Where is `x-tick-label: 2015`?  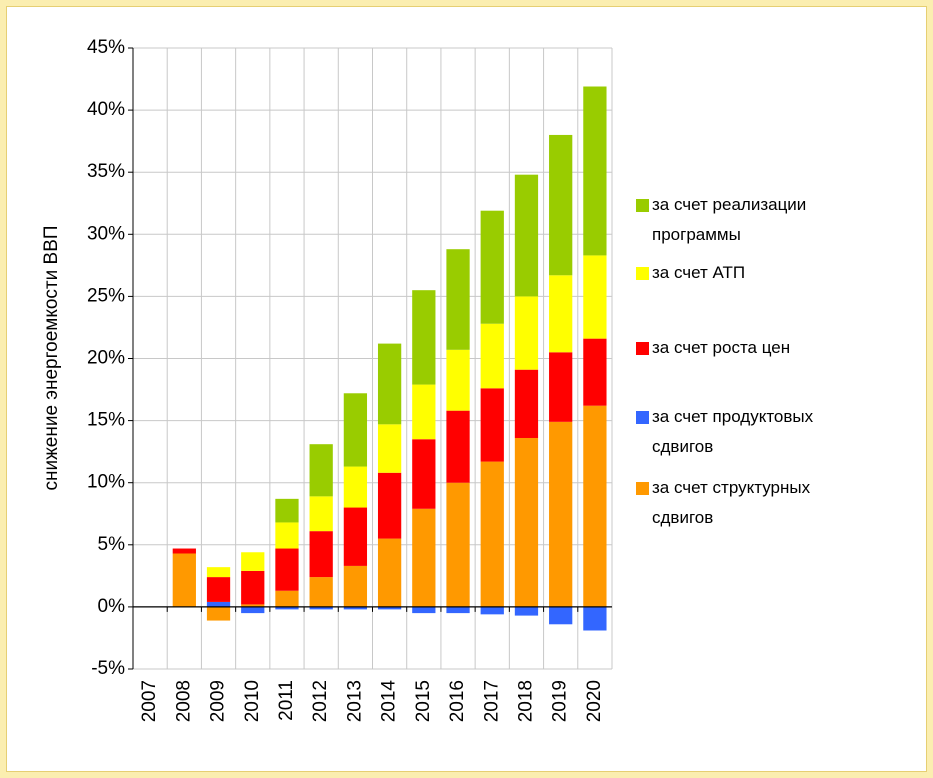 x-tick-label: 2015 is located at coordinates (423, 701).